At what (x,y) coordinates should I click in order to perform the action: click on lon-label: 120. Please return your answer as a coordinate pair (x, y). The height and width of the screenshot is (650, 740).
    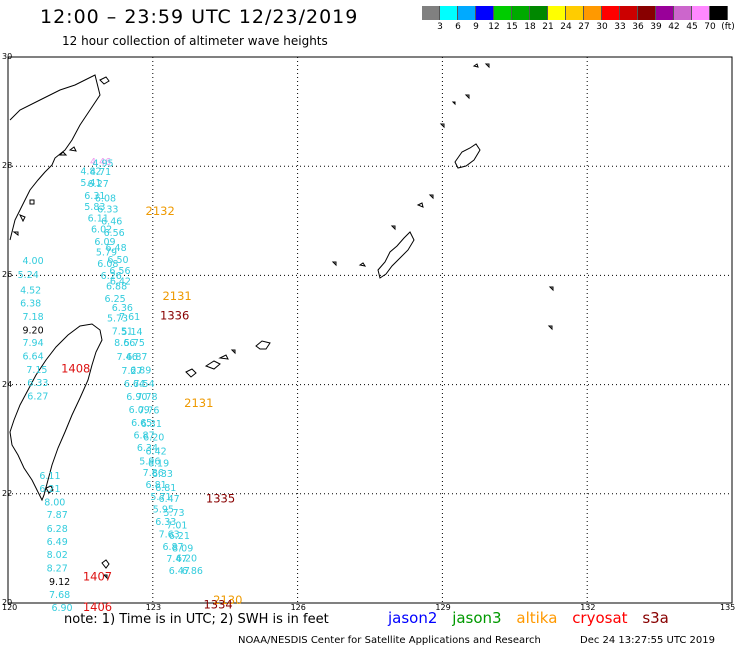
    Looking at the image, I should click on (10, 607).